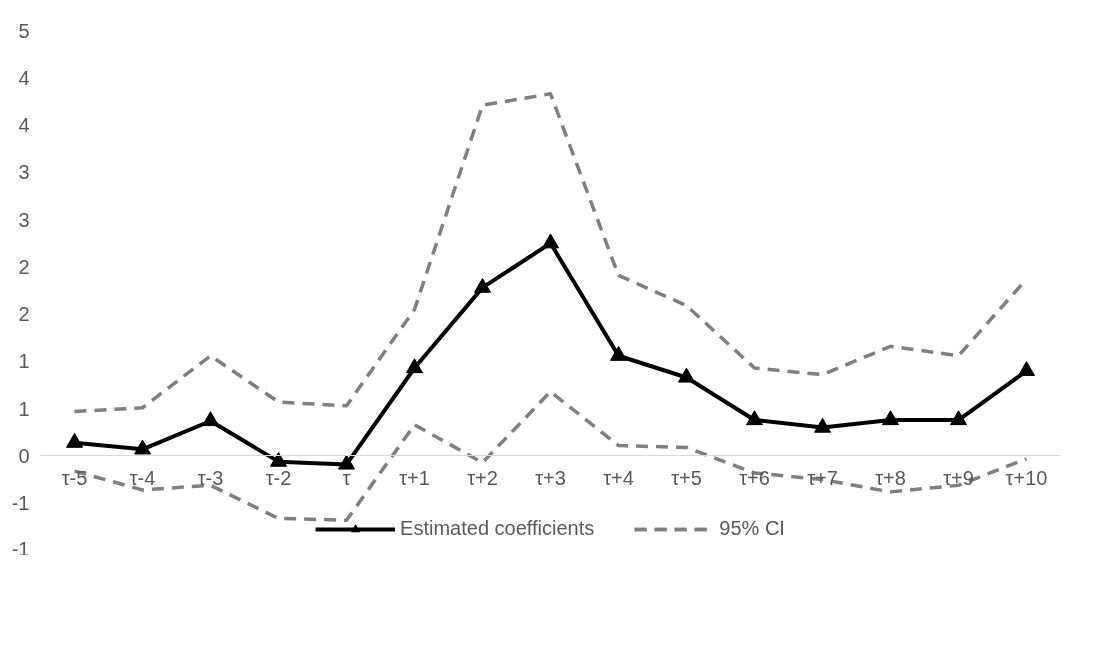 This screenshot has height=666, width=1105. What do you see at coordinates (497, 528) in the screenshot?
I see `legend-label: Estimated coefficients` at bounding box center [497, 528].